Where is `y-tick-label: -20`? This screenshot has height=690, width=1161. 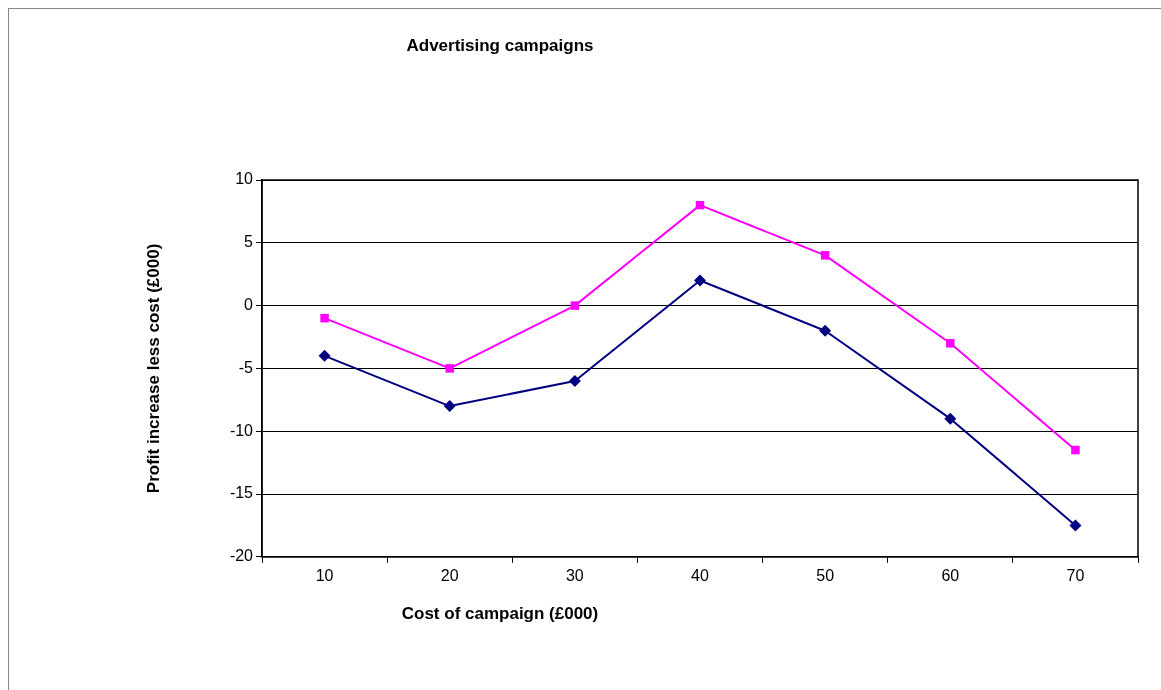 y-tick-label: -20 is located at coordinates (241, 556).